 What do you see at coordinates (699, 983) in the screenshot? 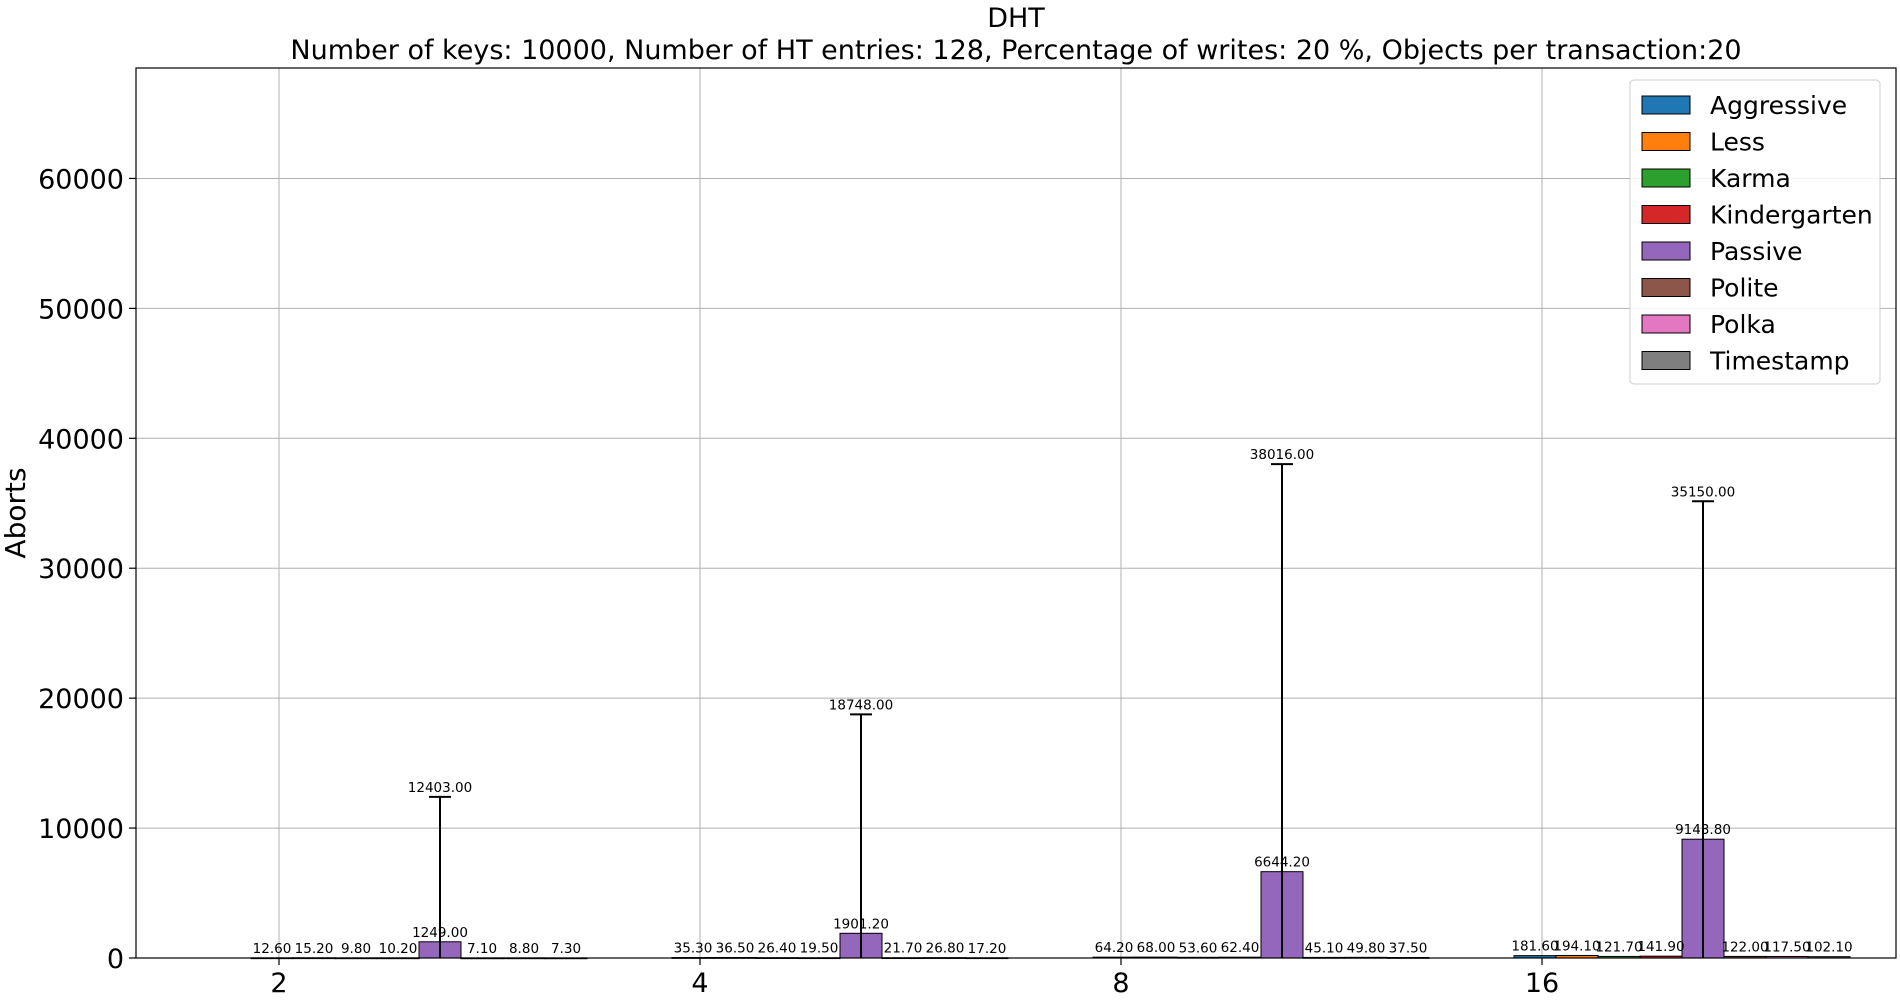
I see `x-tick-label: 4` at bounding box center [699, 983].